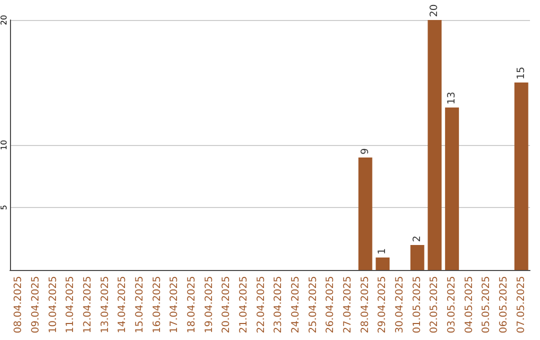 The height and width of the screenshot is (340, 540). I want to click on x-tick-label: 21.04.2025, so click(244, 305).